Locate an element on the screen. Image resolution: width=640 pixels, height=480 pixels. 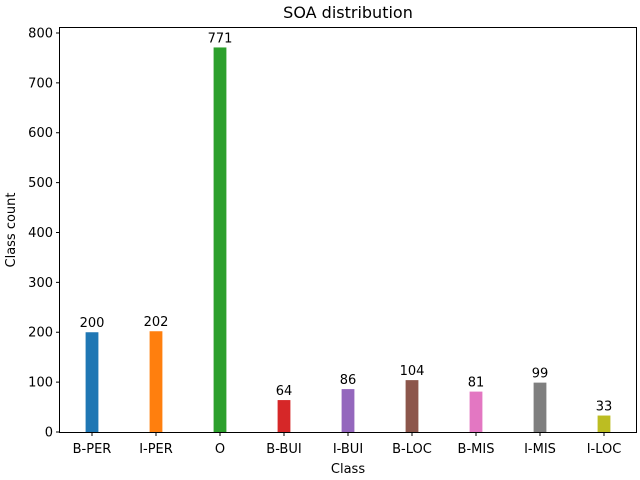
x-axis-label: Class is located at coordinates (348, 469).